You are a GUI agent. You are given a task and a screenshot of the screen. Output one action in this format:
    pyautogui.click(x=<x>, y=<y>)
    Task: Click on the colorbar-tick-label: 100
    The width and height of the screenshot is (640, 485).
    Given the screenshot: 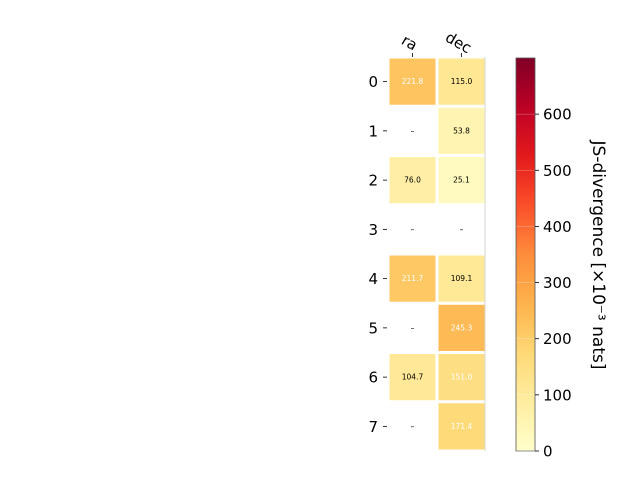 What is the action you would take?
    pyautogui.click(x=557, y=395)
    